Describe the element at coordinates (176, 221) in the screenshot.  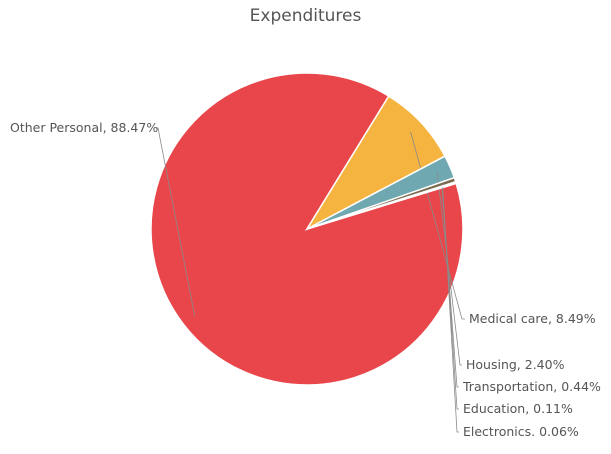
I see `leader-line-other-personal` at that location.